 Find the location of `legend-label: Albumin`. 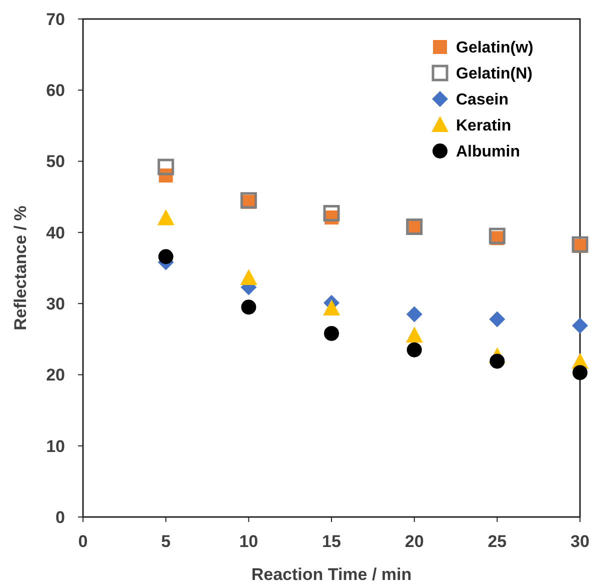

legend-label: Albumin is located at coordinates (488, 152).